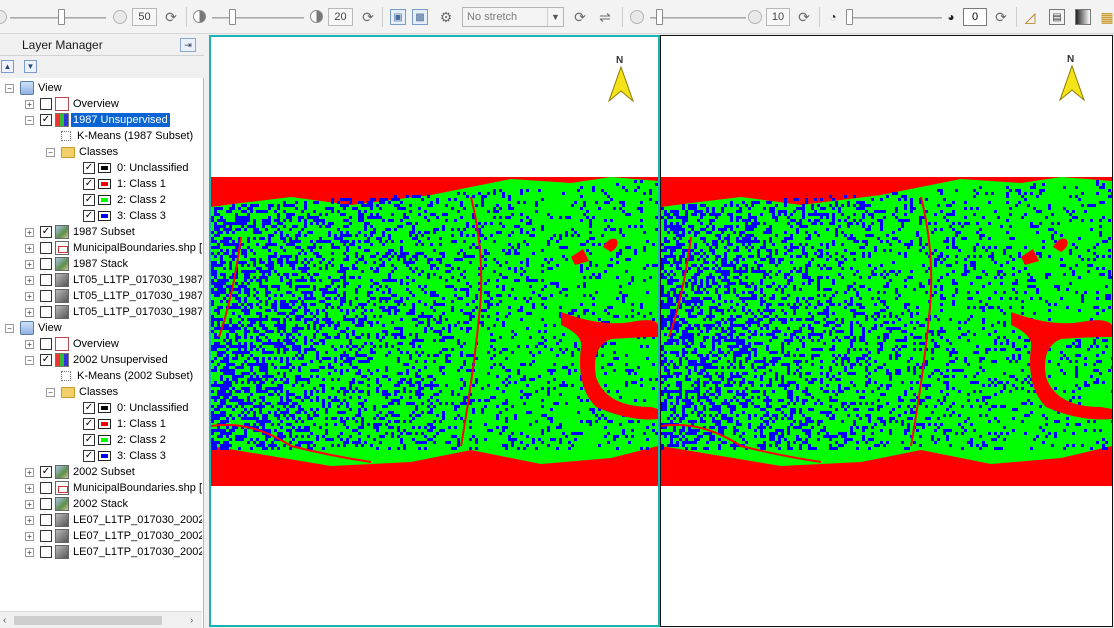 The height and width of the screenshot is (628, 1114). Describe the element at coordinates (1107, 17) in the screenshot. I see `layer-properties-icon: ▦` at that location.